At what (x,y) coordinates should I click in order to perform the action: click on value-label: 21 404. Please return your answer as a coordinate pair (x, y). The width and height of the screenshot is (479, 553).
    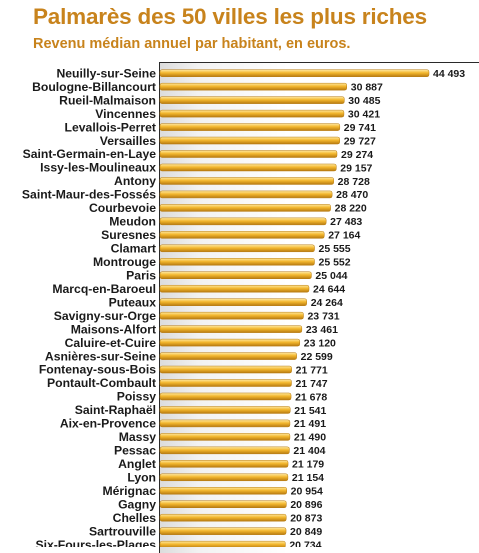
    Looking at the image, I should click on (309, 451).